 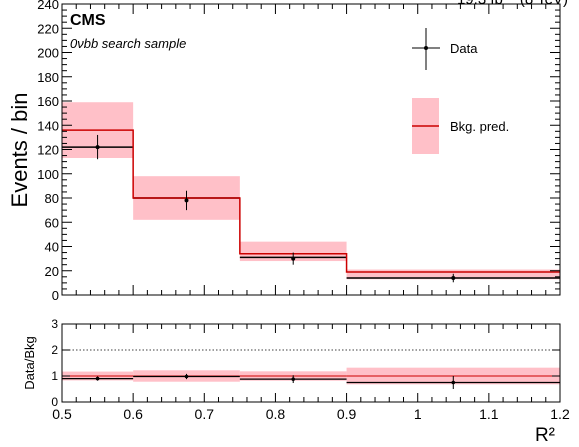 What do you see at coordinates (48, 150) in the screenshot?
I see `main-ytick-label-6: 120` at bounding box center [48, 150].